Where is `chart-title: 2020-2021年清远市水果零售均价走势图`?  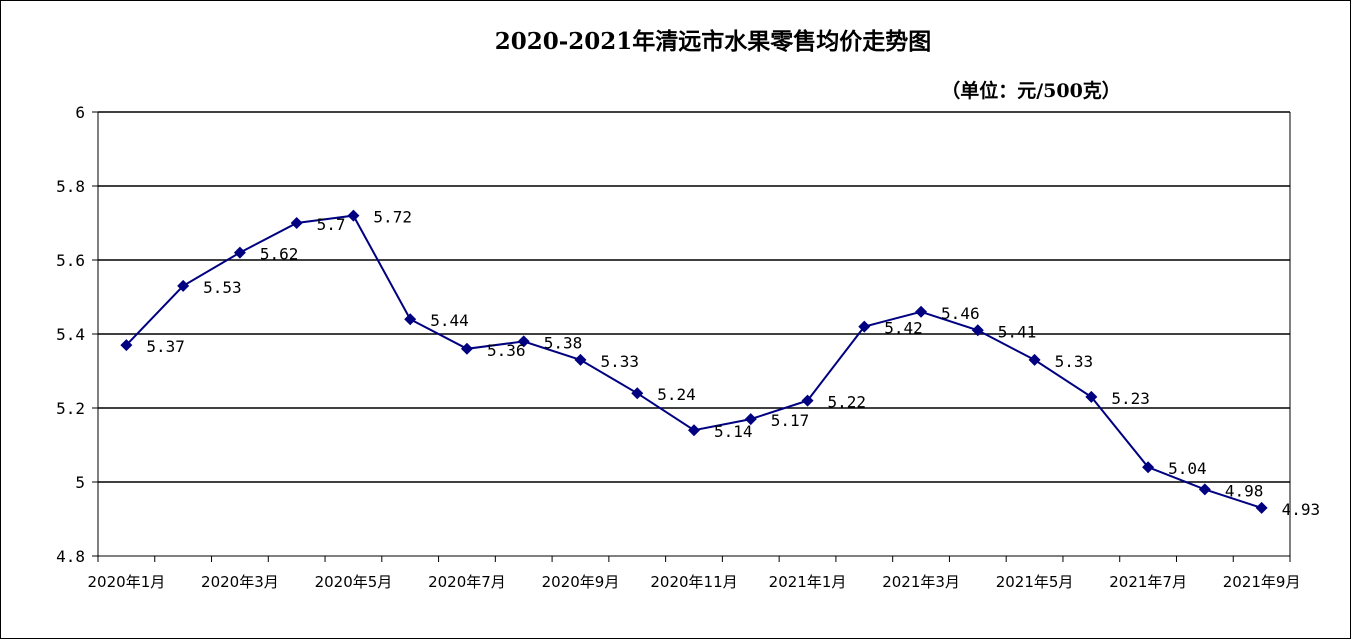 chart-title: 2020-2021年清远市水果零售均价走势图 is located at coordinates (713, 41).